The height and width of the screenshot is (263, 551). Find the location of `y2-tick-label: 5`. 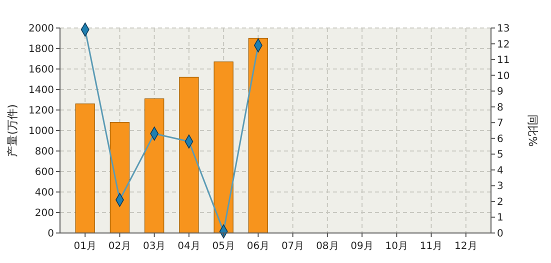

y2-tick-label: 5 is located at coordinates (500, 155).